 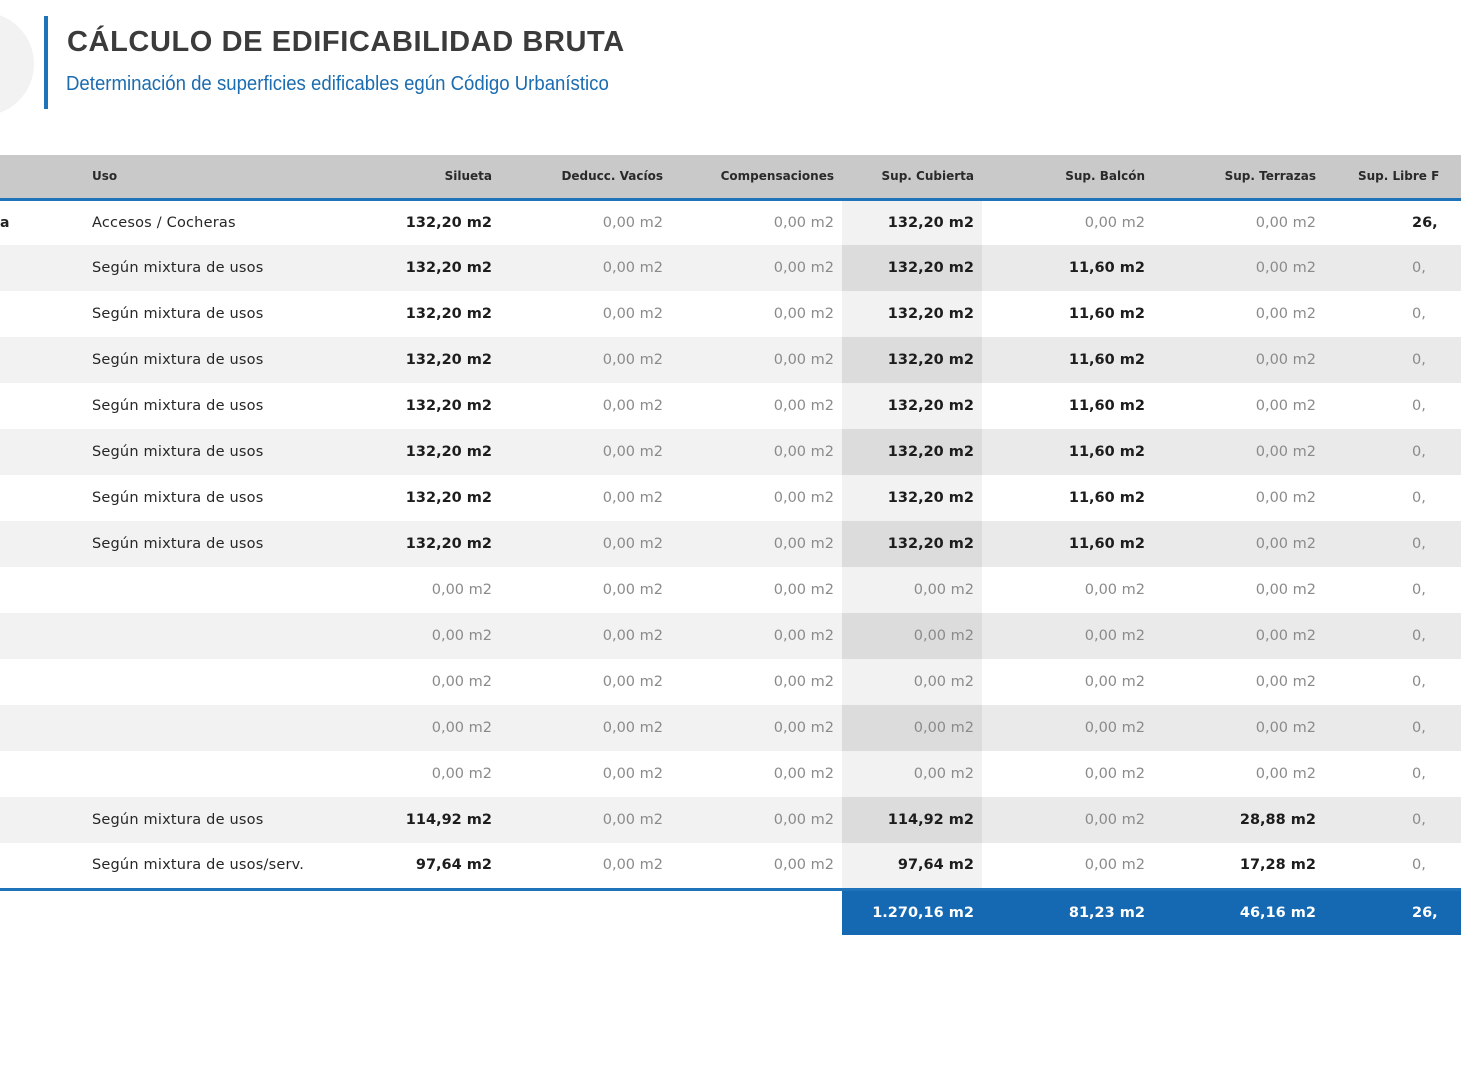 I want to click on decorative-circle, so click(x=17, y=64).